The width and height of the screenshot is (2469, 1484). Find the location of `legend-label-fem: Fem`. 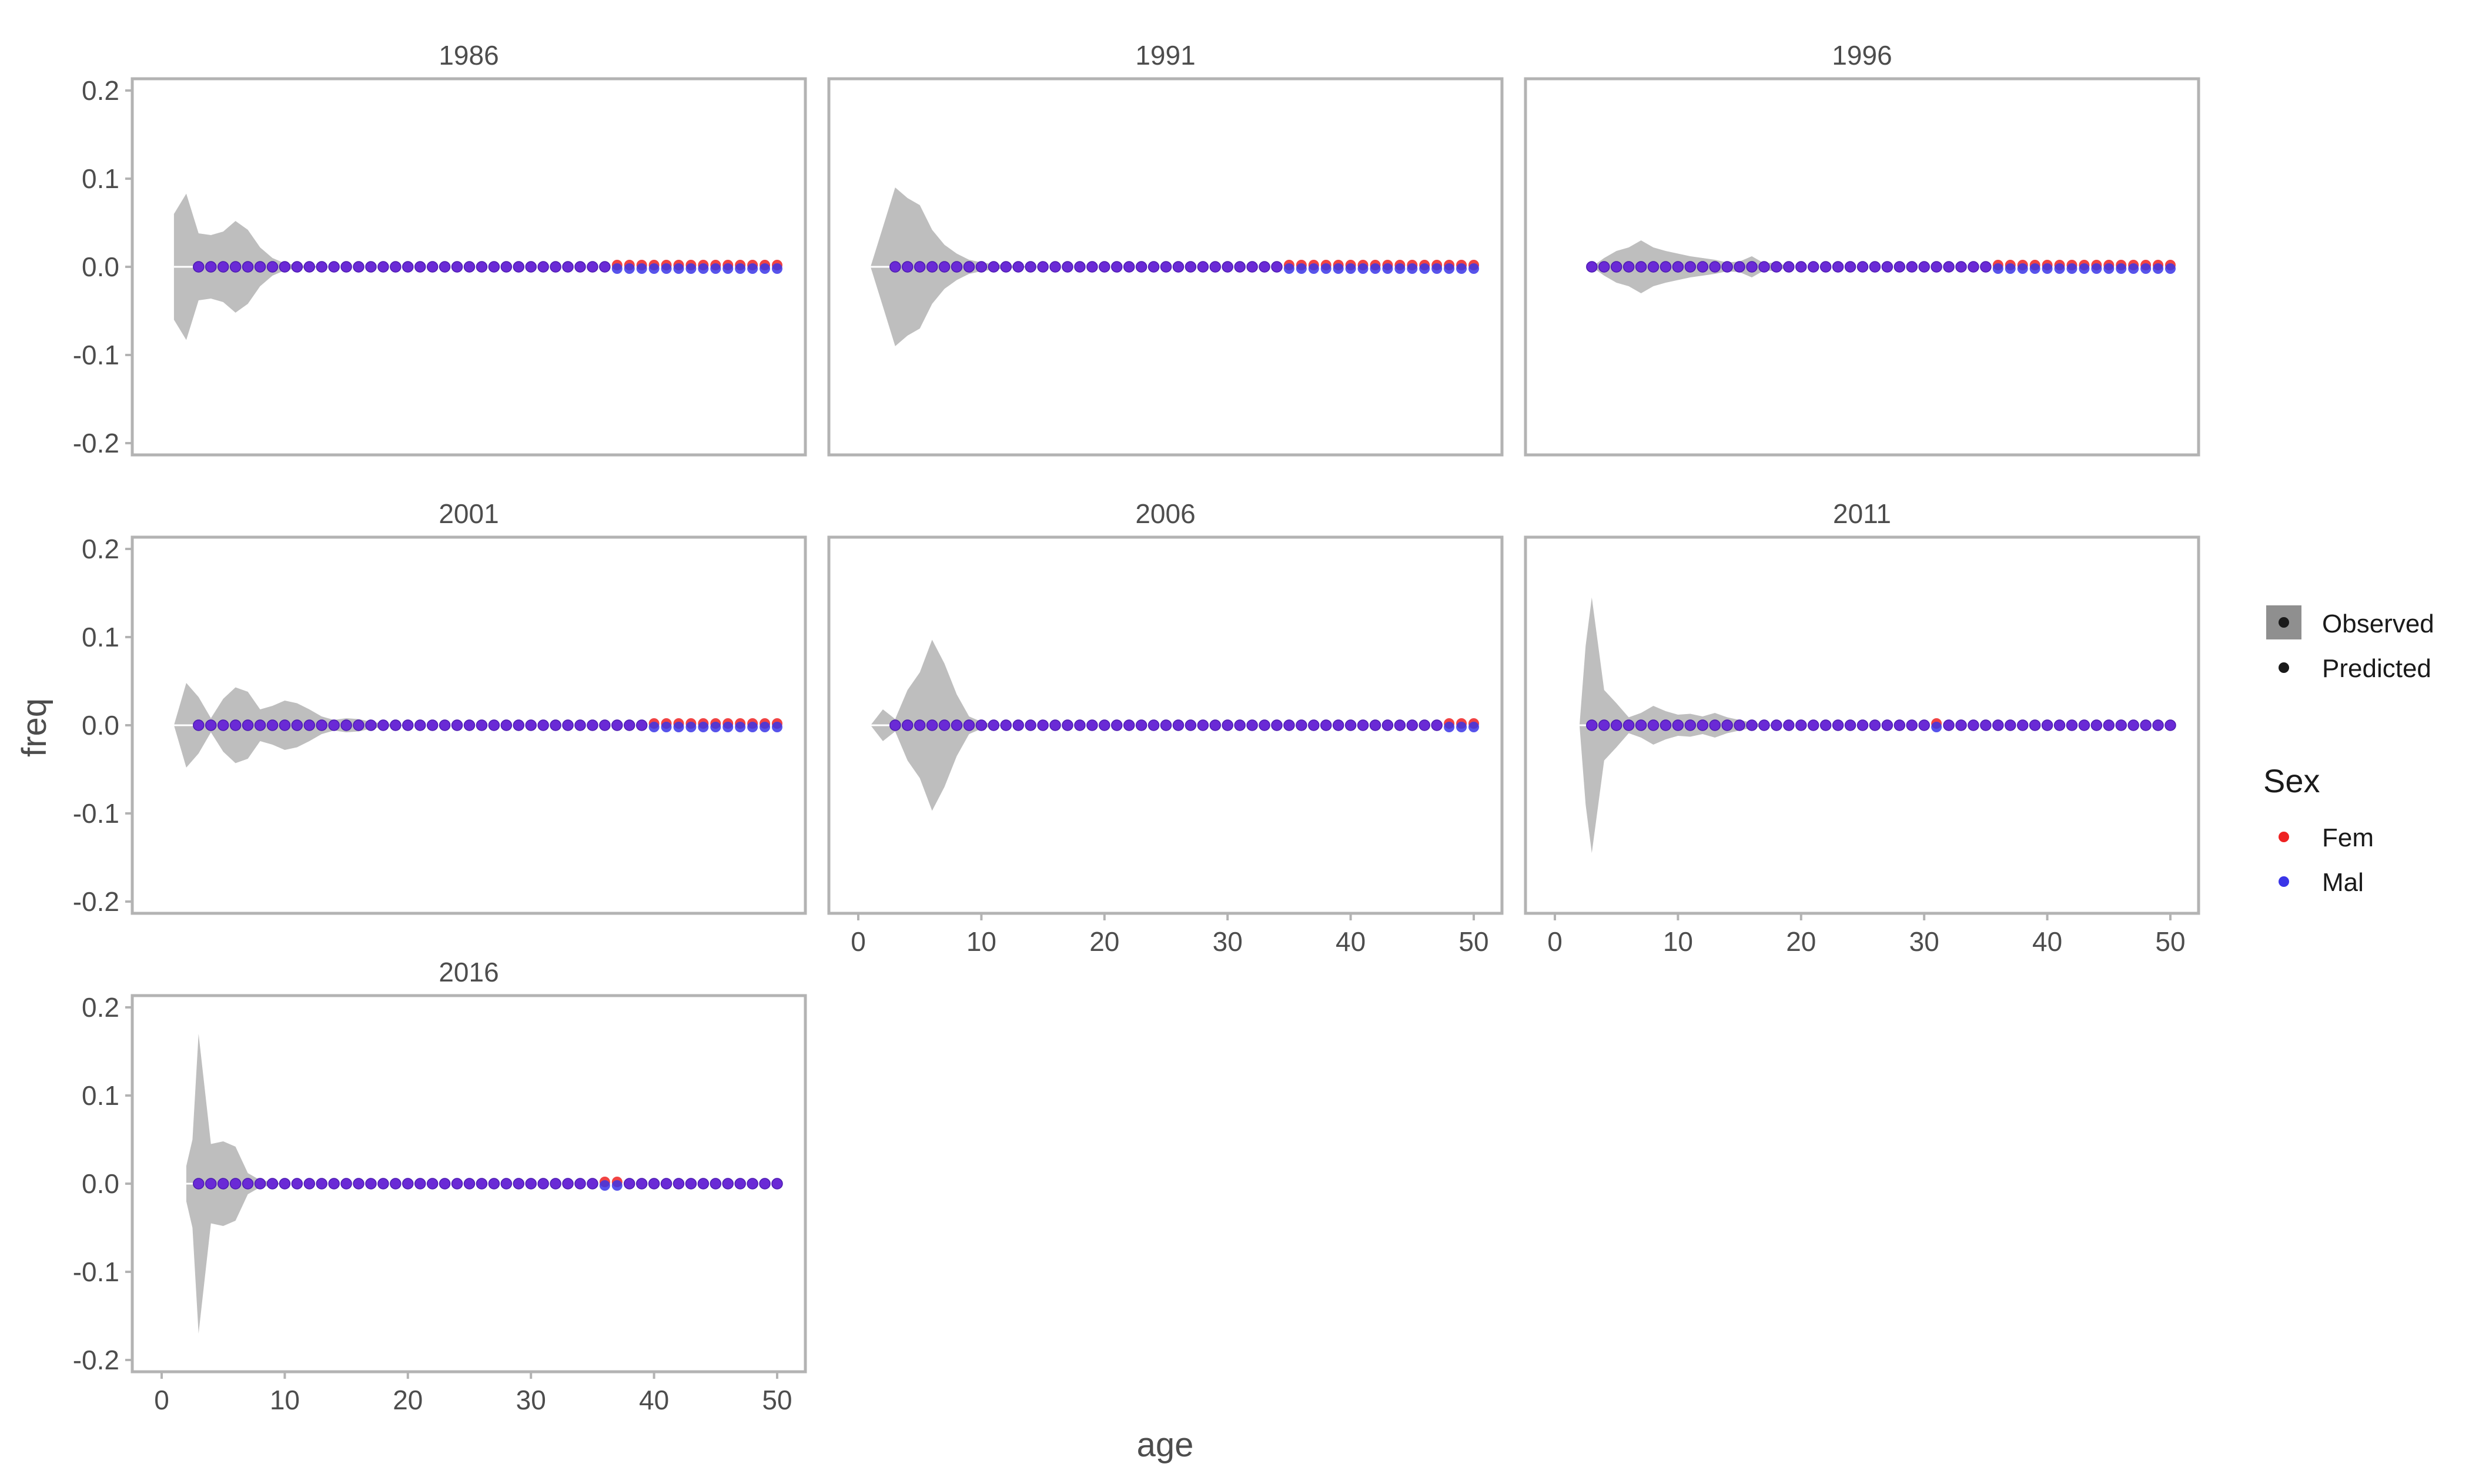

legend-label-fem: Fem is located at coordinates (2348, 837).